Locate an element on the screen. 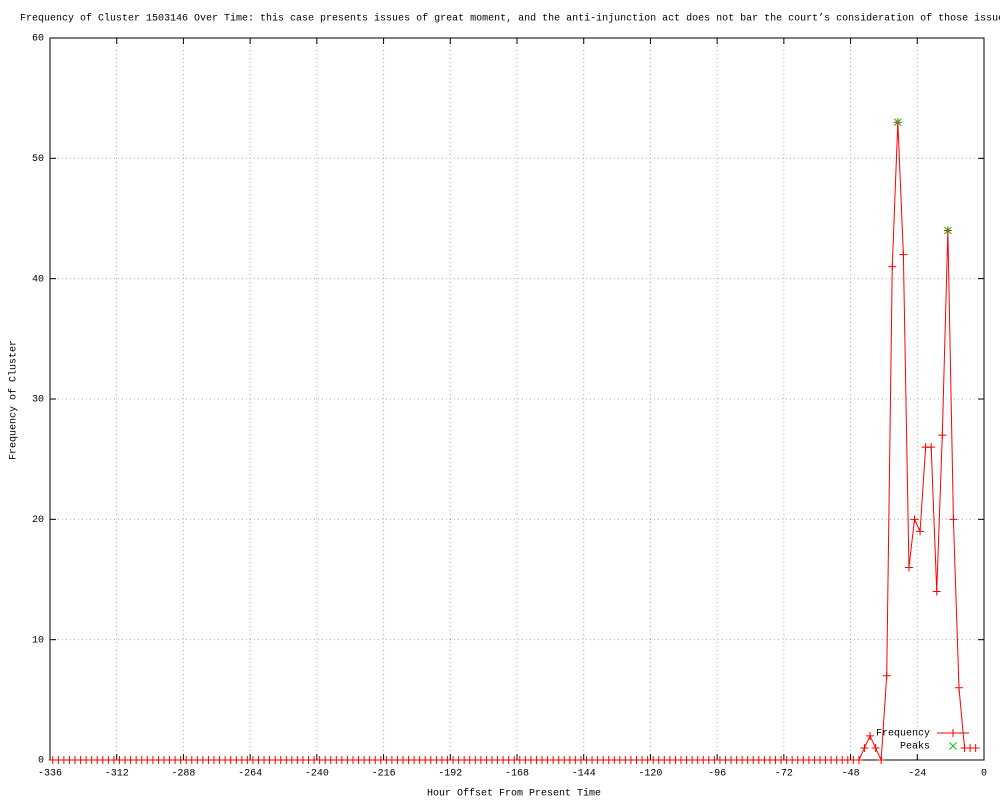  x-tick-label: -120 is located at coordinates (650, 774).